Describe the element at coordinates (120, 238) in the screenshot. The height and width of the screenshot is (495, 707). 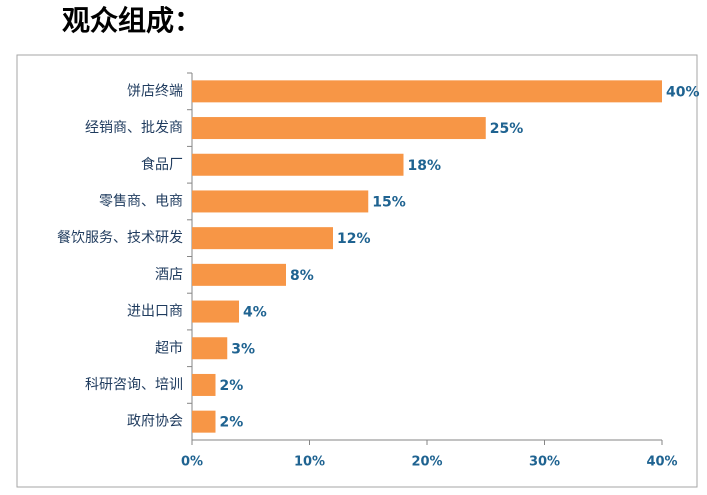
I see `category-label: 餐饮服务、技术研发` at that location.